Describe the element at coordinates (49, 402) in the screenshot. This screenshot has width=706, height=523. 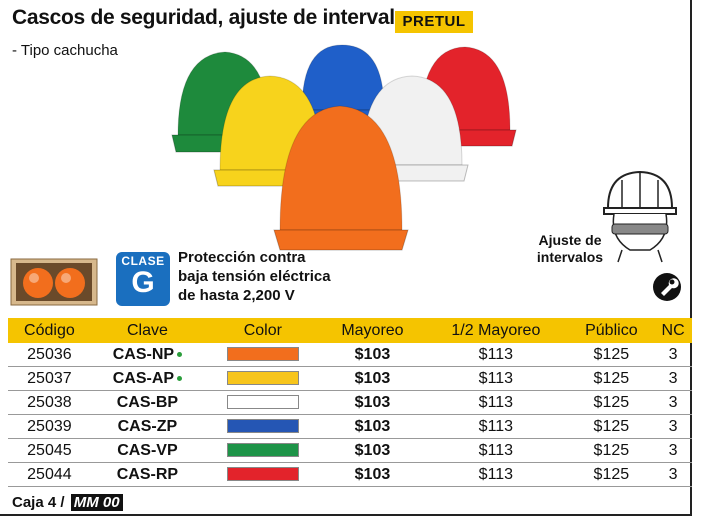
I see `codigo-cell: 25038` at that location.